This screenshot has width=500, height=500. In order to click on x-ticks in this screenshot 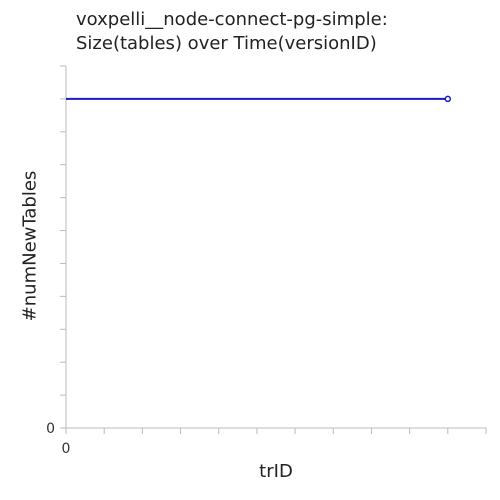, I will do `click(276, 431)`.